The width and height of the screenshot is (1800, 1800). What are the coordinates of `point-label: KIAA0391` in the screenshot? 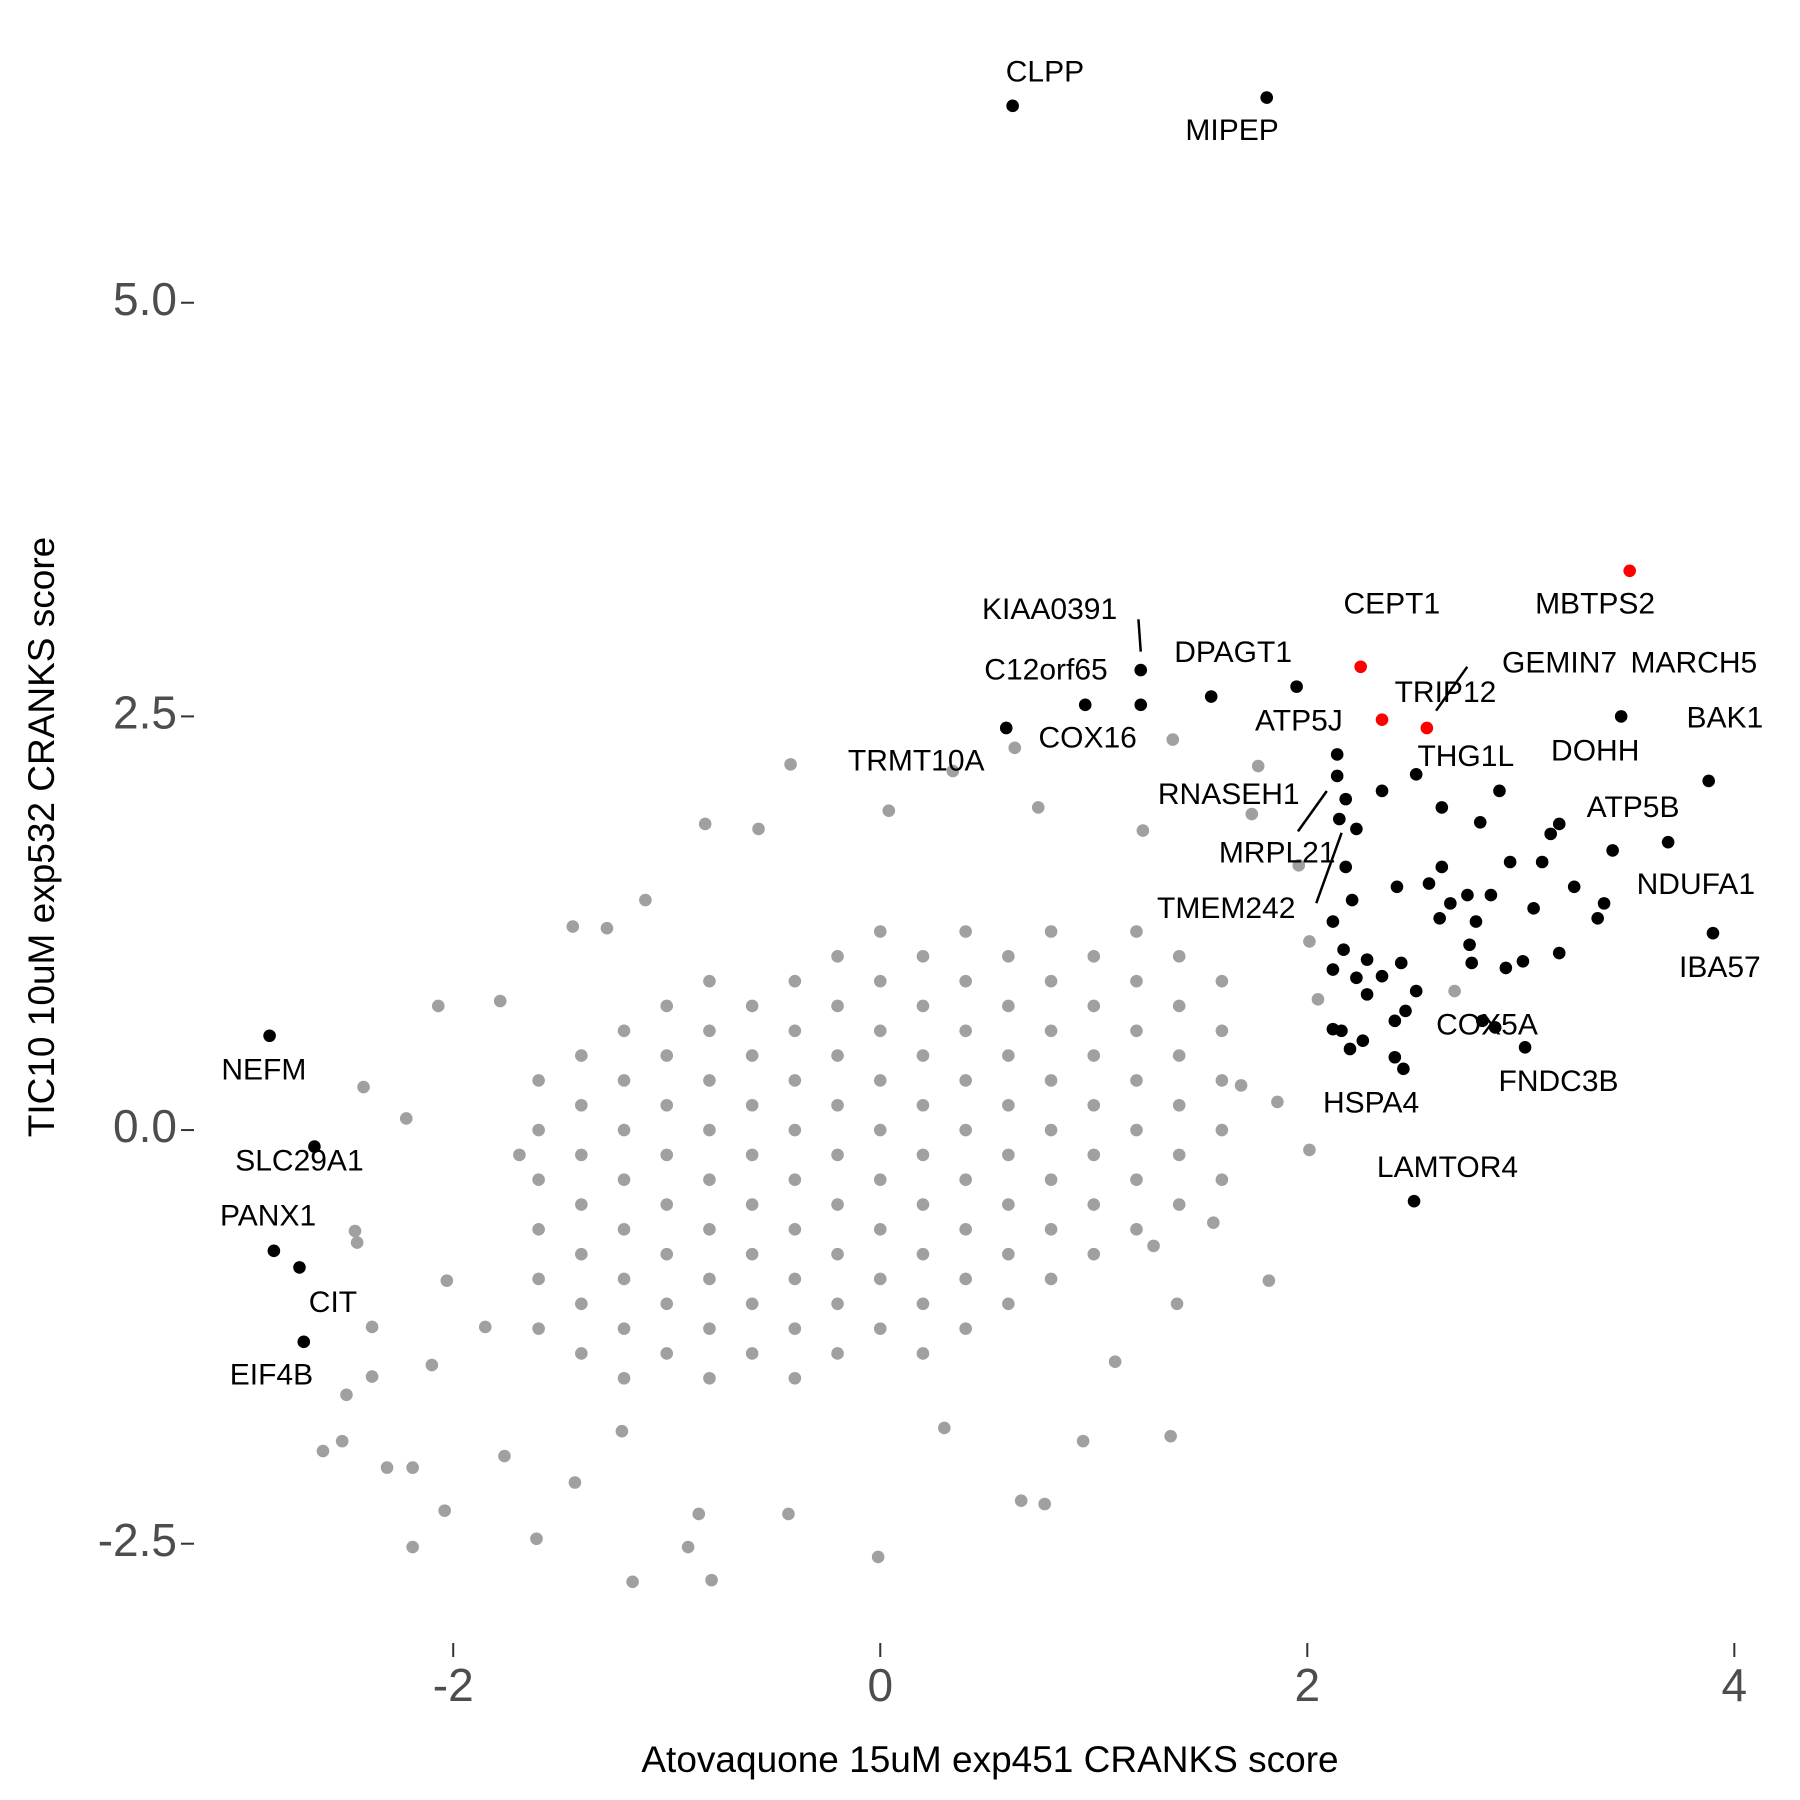 It's located at (1049, 609).